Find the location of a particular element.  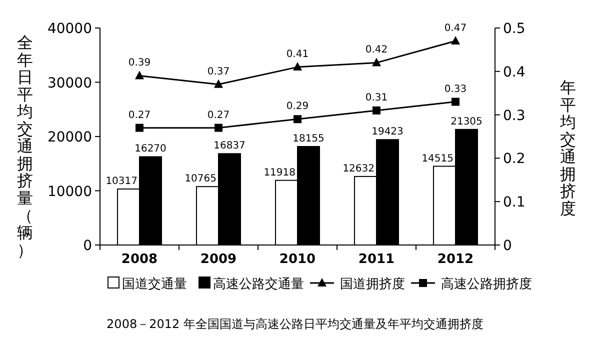

y-tick-label: 20000 is located at coordinates (69, 138).